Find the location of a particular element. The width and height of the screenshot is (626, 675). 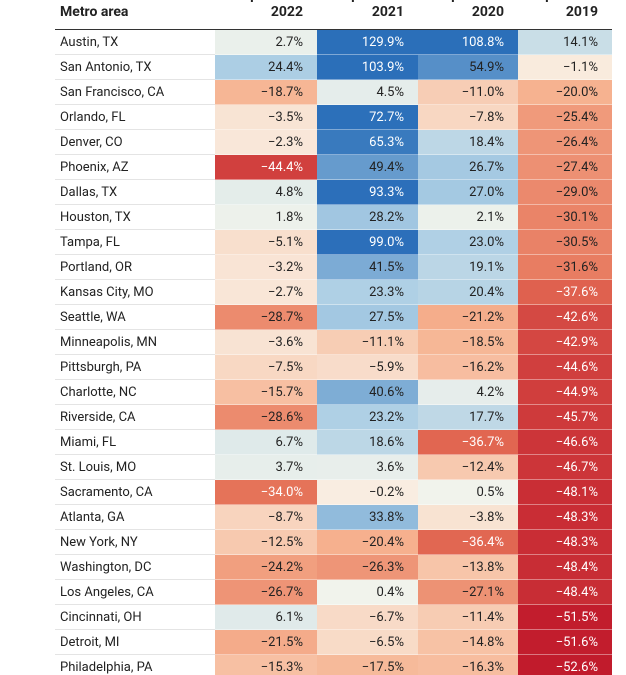

metro-name: Dallas, TX is located at coordinates (135, 192).